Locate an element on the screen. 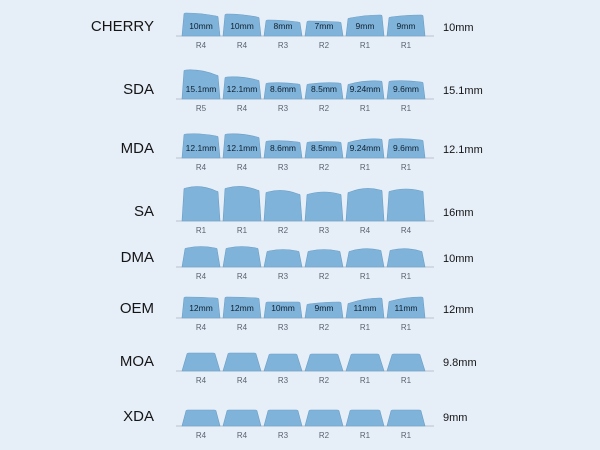 The height and width of the screenshot is (450, 600). keycap-height-label: 11mm is located at coordinates (365, 308).